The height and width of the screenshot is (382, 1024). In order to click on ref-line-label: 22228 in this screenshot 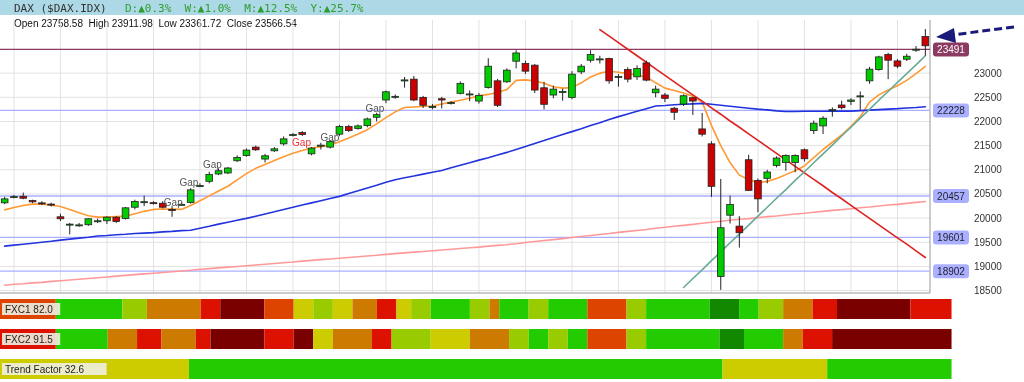, I will do `click(951, 110)`.